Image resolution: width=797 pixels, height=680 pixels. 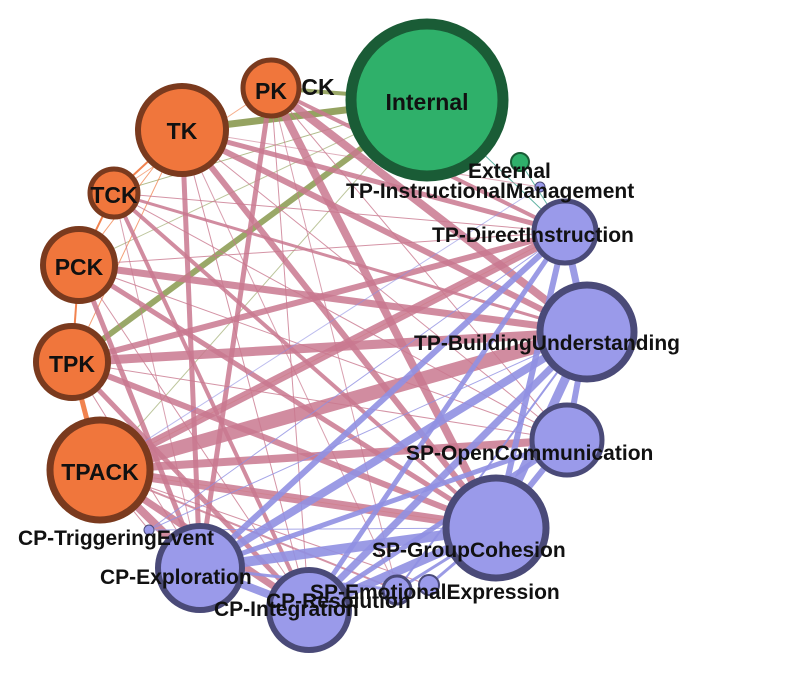 I want to click on node-pk, so click(x=271, y=88).